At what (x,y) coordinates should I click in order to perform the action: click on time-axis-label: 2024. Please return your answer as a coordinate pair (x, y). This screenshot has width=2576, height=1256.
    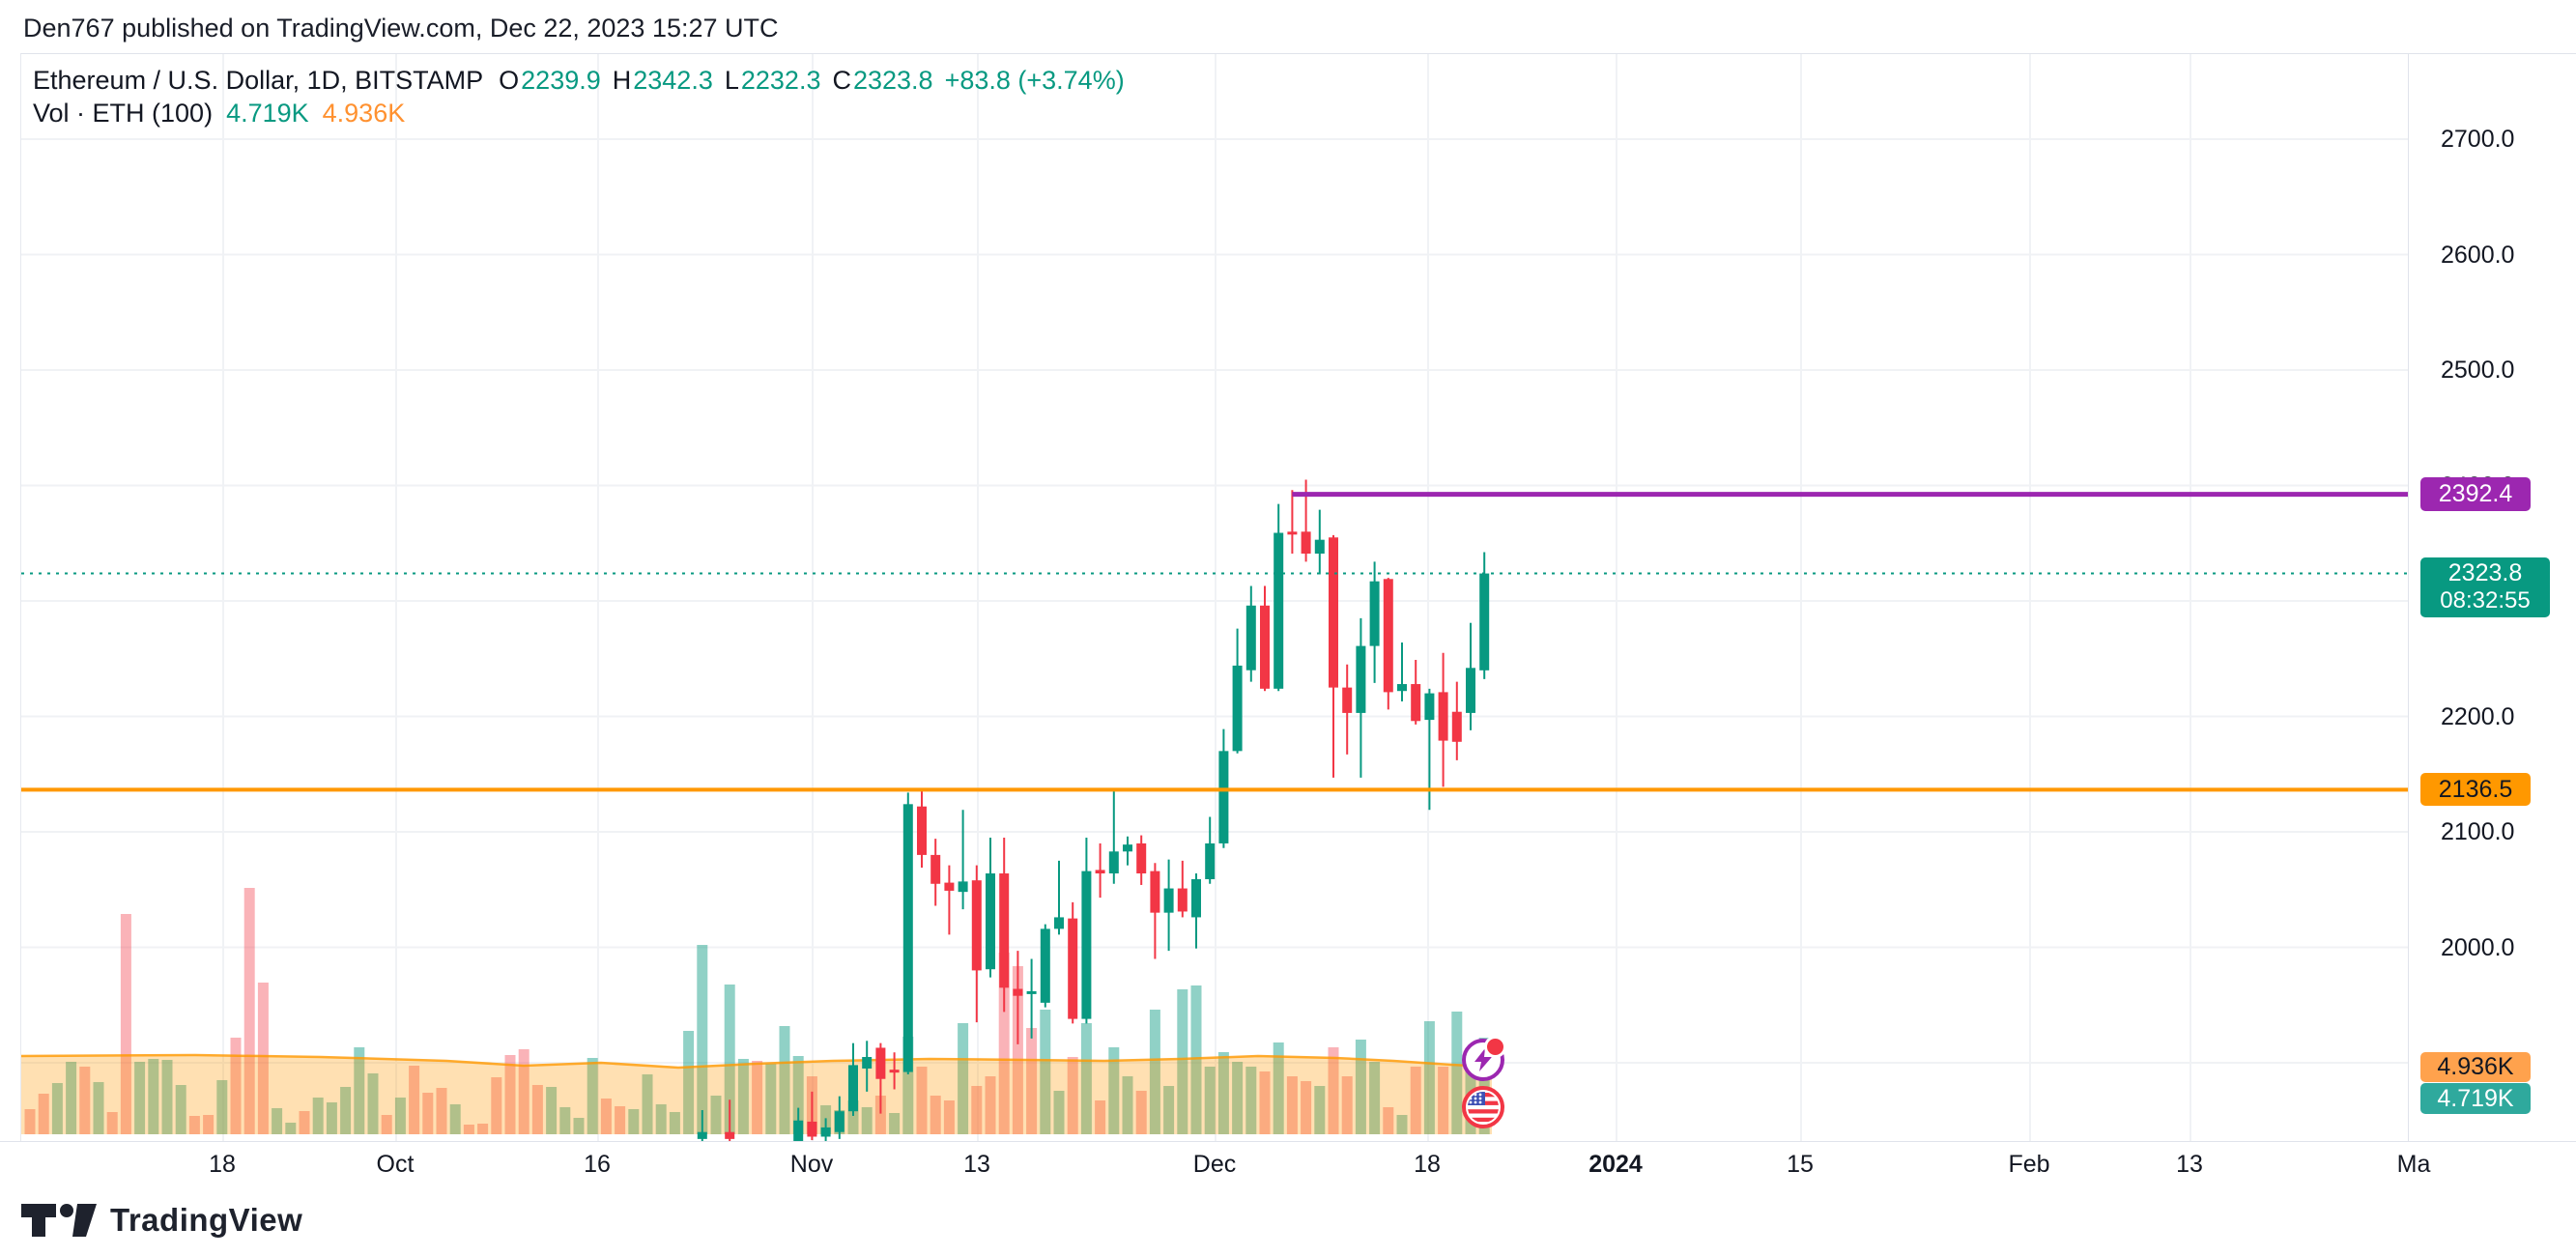
    Looking at the image, I should click on (1616, 1165).